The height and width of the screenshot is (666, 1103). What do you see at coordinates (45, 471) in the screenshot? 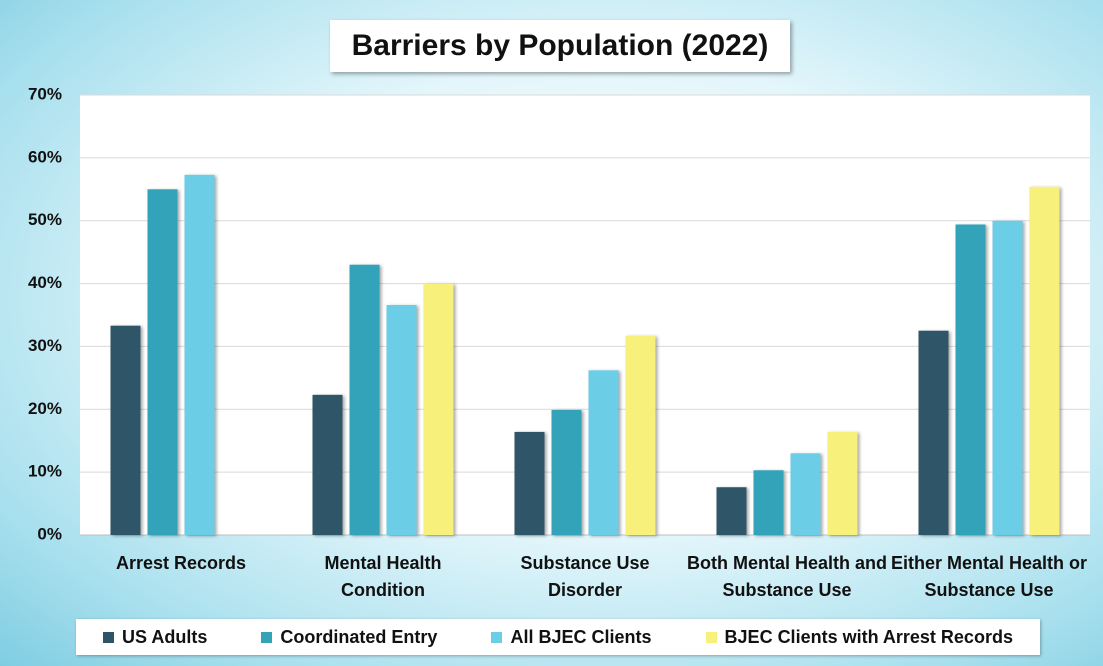
I see `y-tick-label: 10%` at bounding box center [45, 471].